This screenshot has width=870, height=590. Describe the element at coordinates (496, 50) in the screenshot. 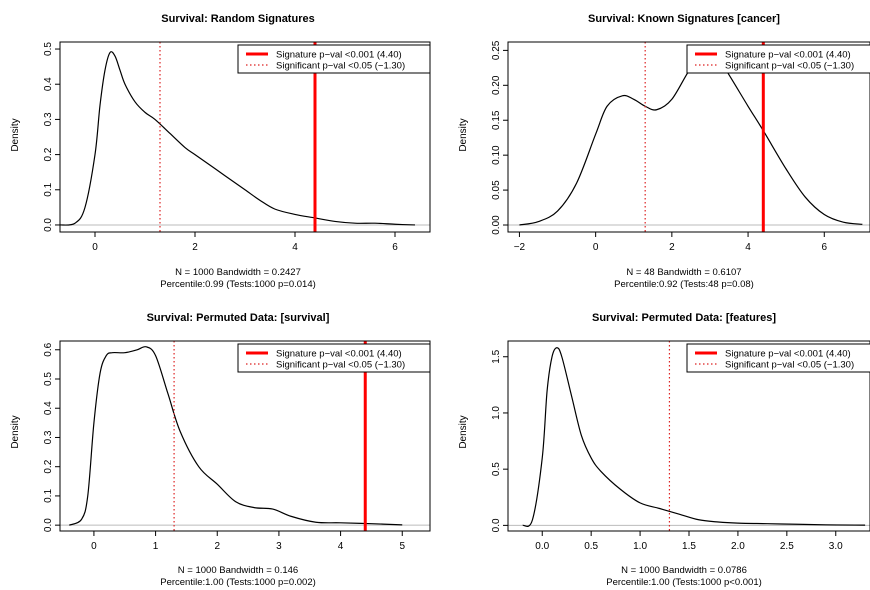

I see `y-tick-label: 0.25` at that location.